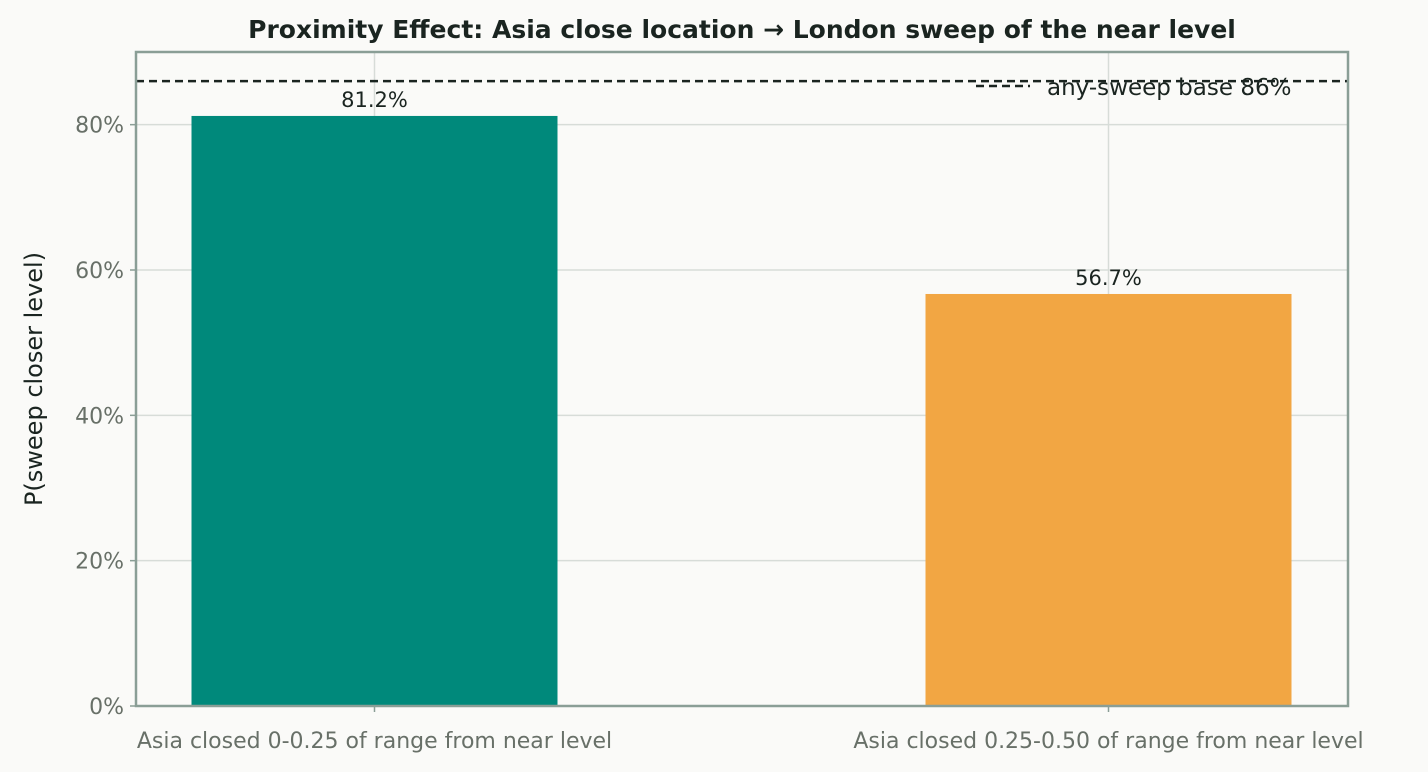  Describe the element at coordinates (1169, 88) in the screenshot. I see `legend-label: any-sweep base 86%` at that location.